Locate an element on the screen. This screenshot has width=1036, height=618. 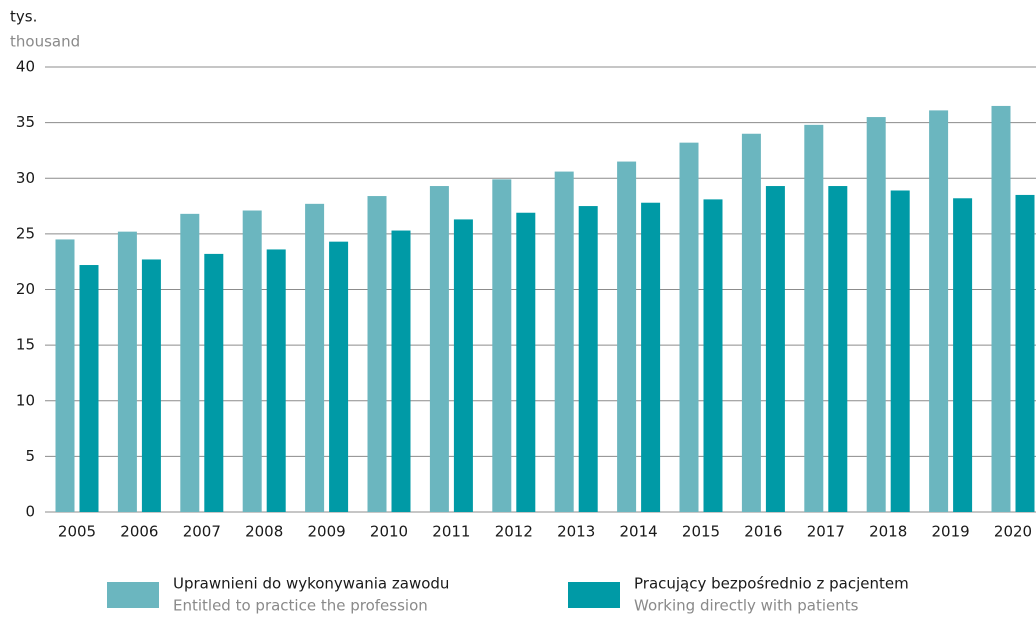
x-tick-label: 2006 is located at coordinates (139, 532).